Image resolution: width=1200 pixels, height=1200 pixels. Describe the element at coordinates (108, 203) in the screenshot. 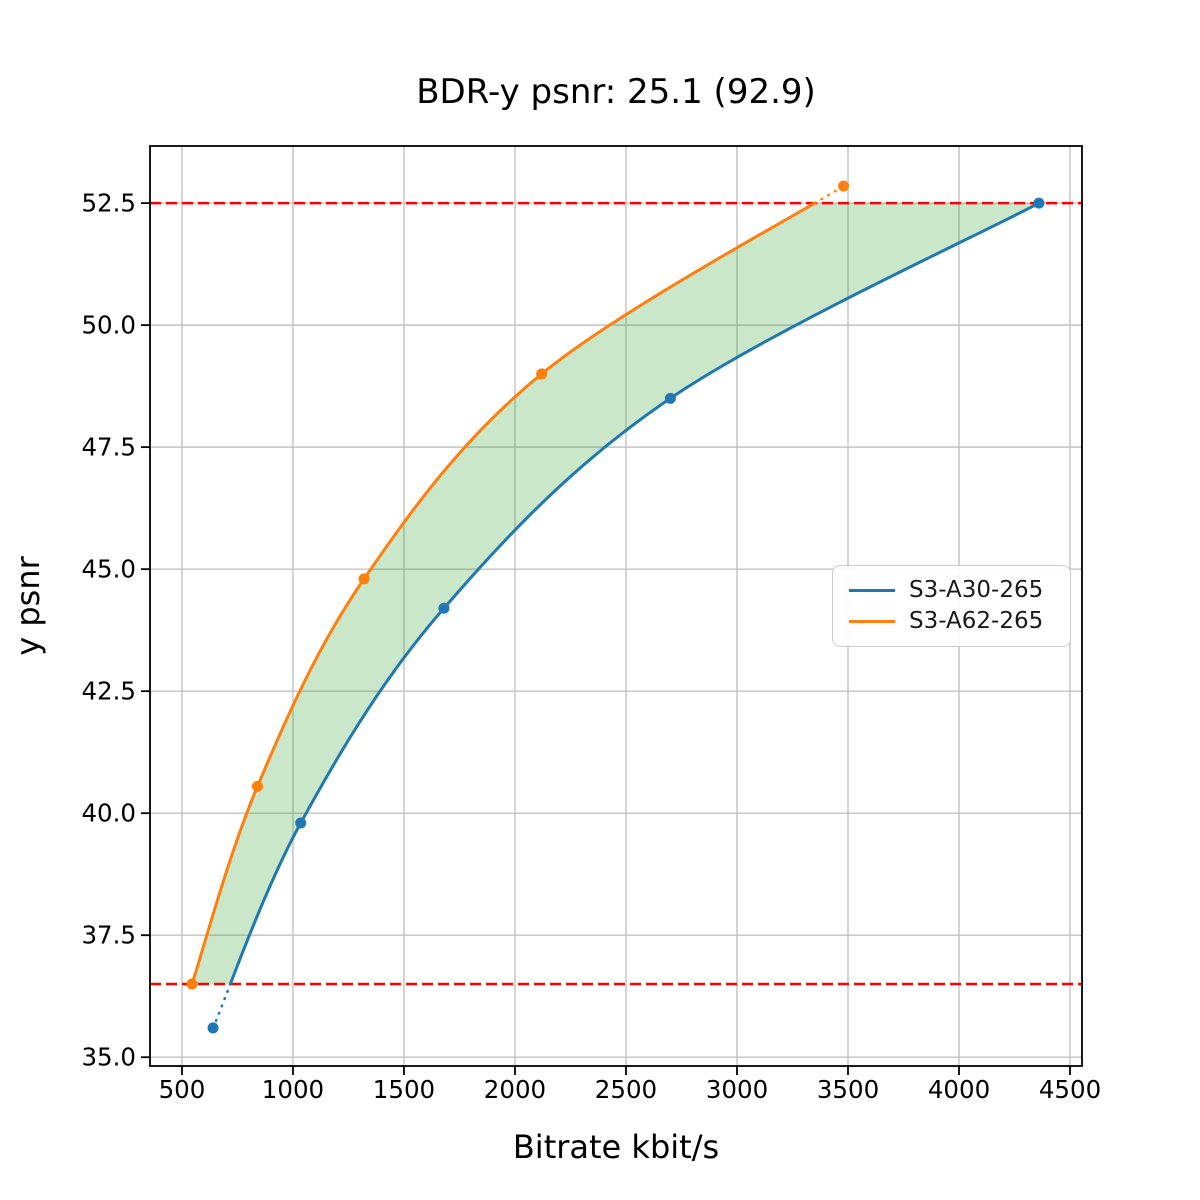

I see `y-tick-label: 52.5` at that location.